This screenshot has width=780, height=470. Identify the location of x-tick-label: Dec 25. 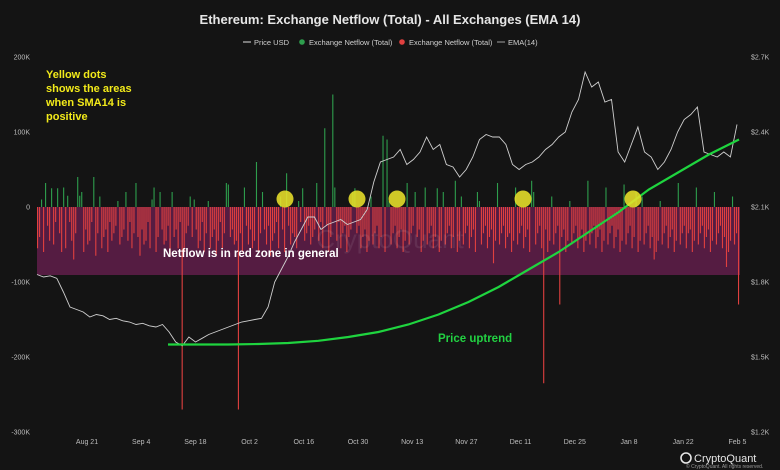
(575, 442).